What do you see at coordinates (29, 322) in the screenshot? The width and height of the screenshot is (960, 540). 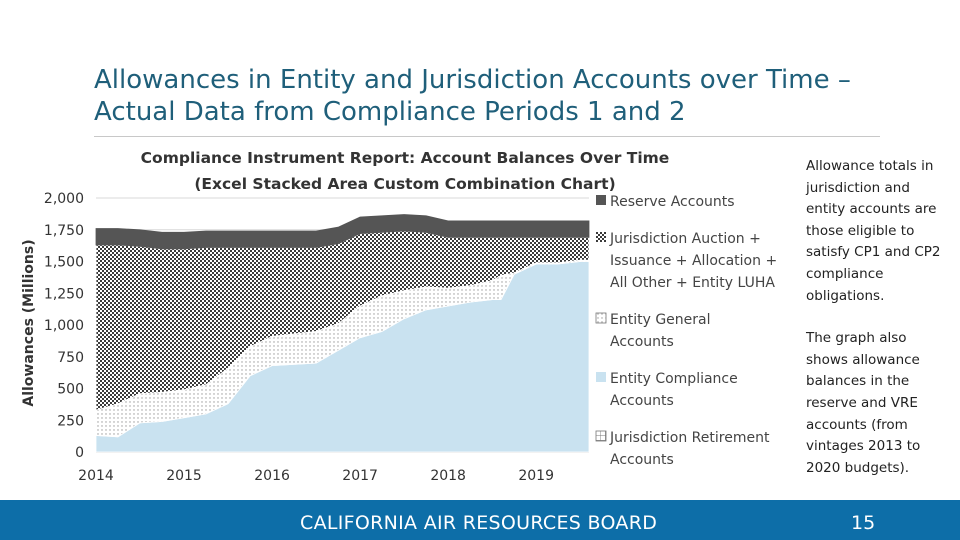 I see `y-axis-label: Allowances (Millions)` at bounding box center [29, 322].